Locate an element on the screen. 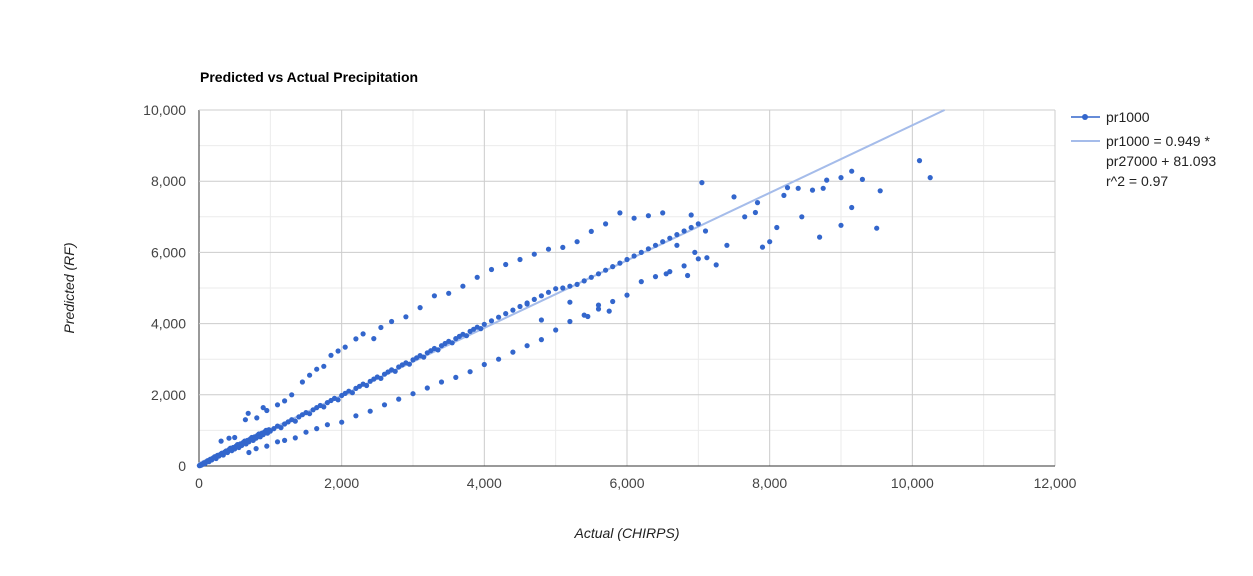 Image resolution: width=1253 pixels, height=576 pixels. x-tick-label: 2,000 is located at coordinates (341, 483).